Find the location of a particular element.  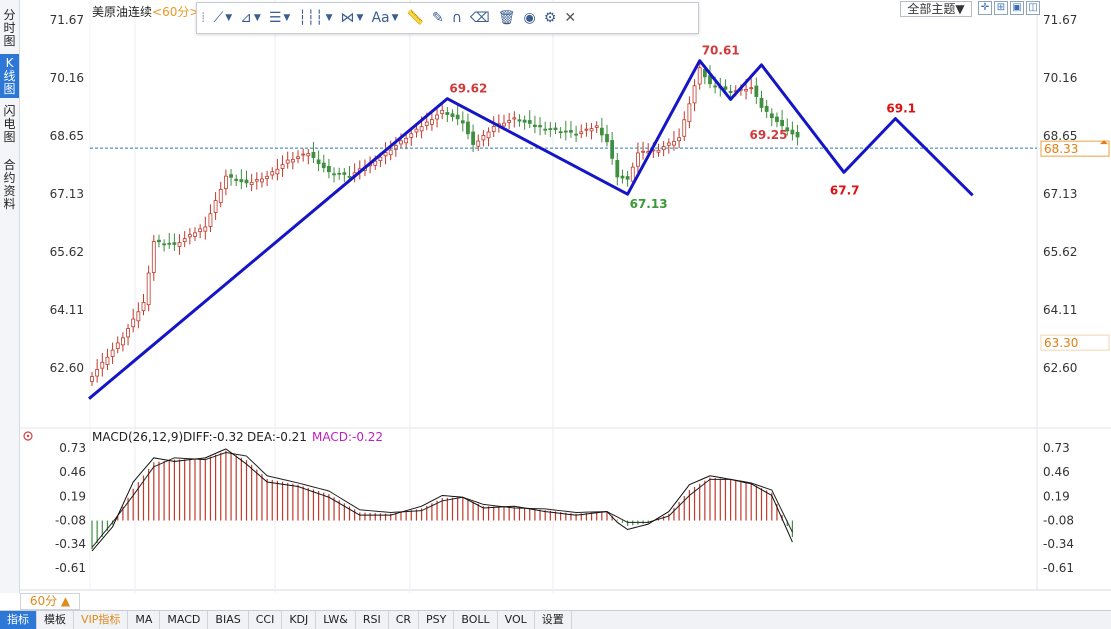

macd-histogram is located at coordinates (442, 500).